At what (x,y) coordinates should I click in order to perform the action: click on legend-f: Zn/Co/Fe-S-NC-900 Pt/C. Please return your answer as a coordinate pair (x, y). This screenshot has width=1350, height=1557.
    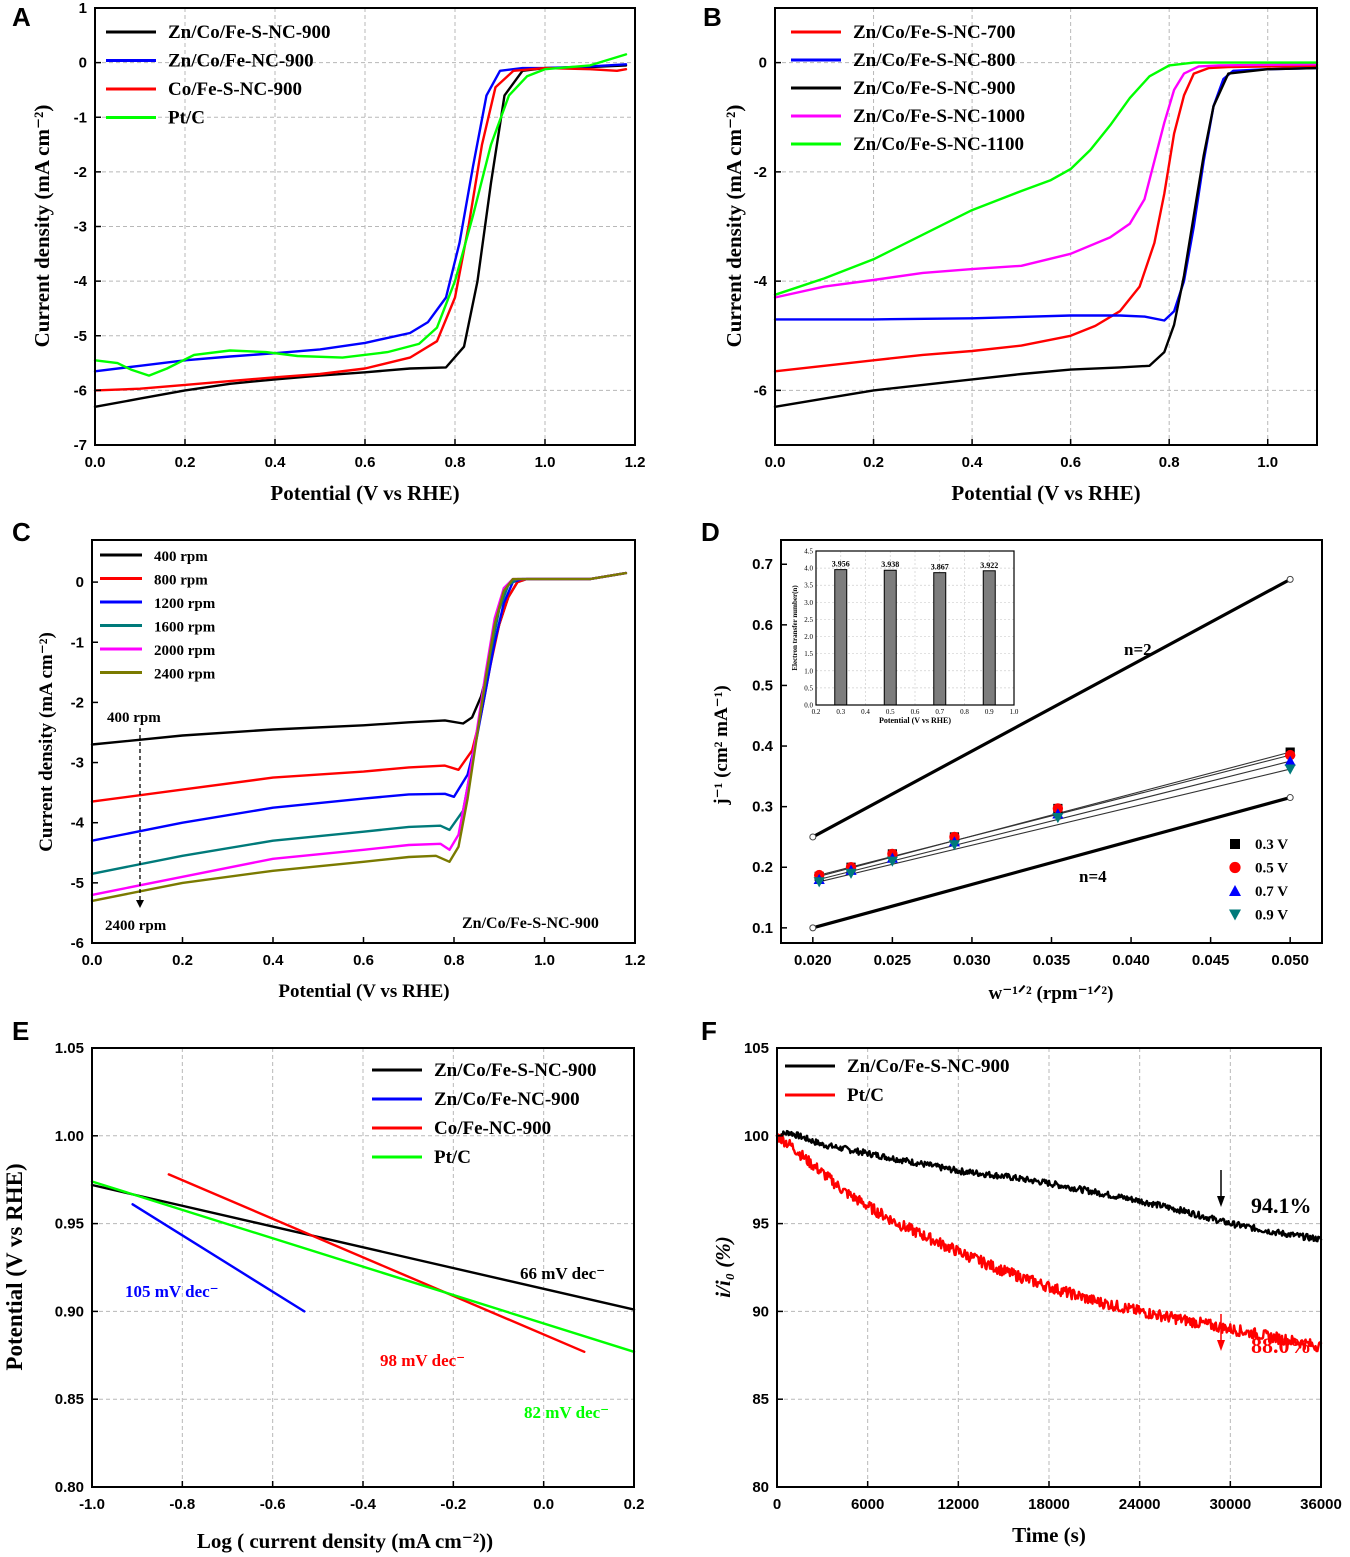
    Looking at the image, I should click on (897, 1081).